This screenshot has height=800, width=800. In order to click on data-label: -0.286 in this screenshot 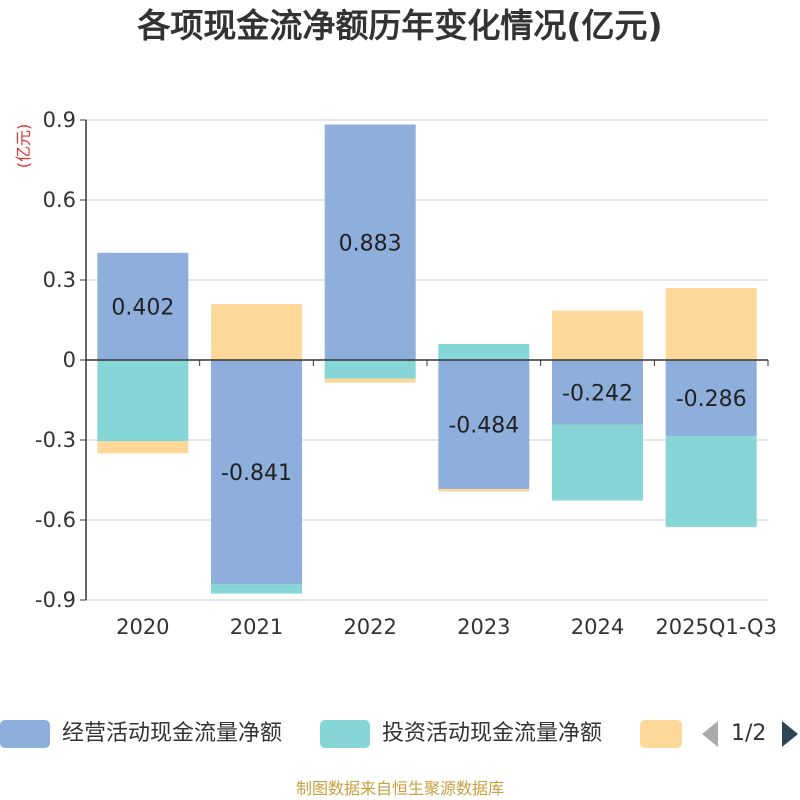, I will do `click(711, 399)`.